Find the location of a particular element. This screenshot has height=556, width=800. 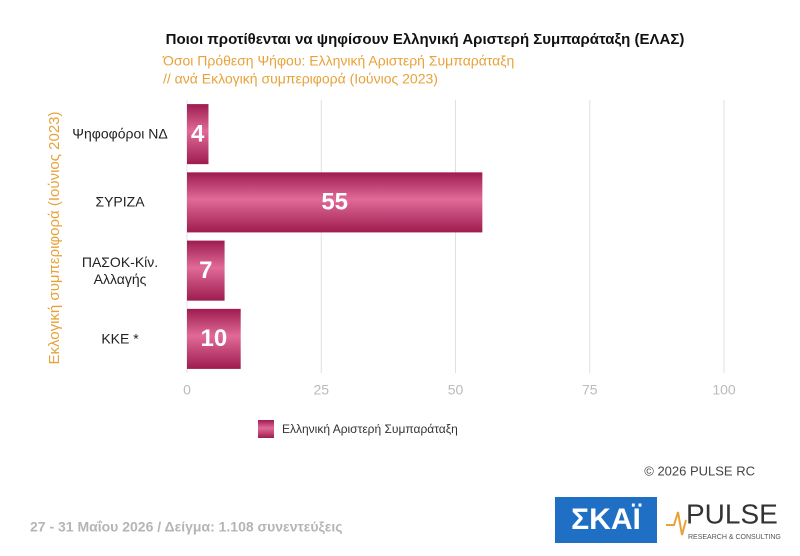

value-label: 4 is located at coordinates (198, 133).